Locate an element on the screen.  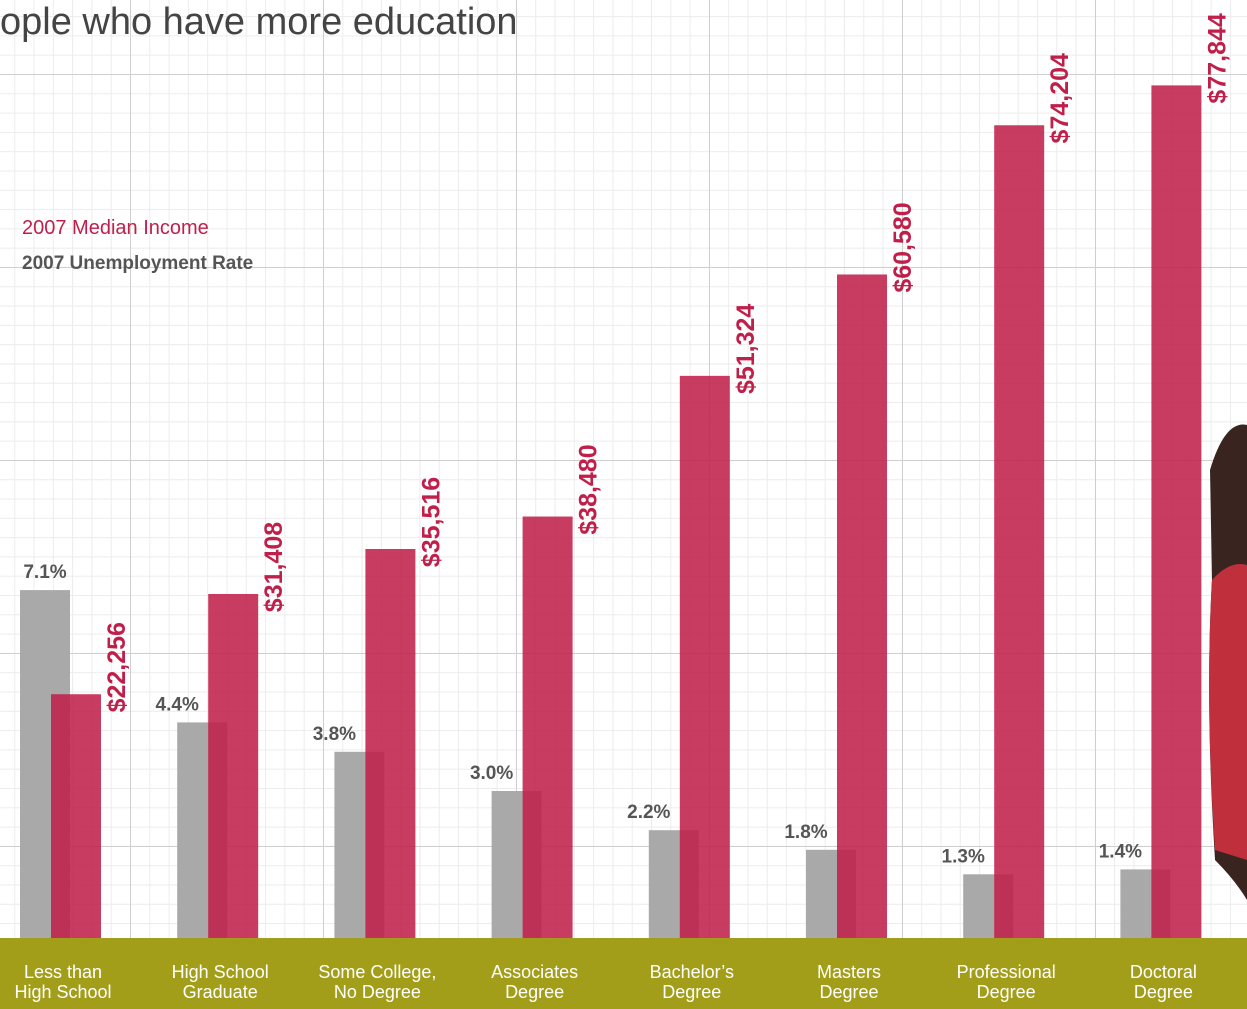
x-tick-label: Associates Degree is located at coordinates (535, 982).